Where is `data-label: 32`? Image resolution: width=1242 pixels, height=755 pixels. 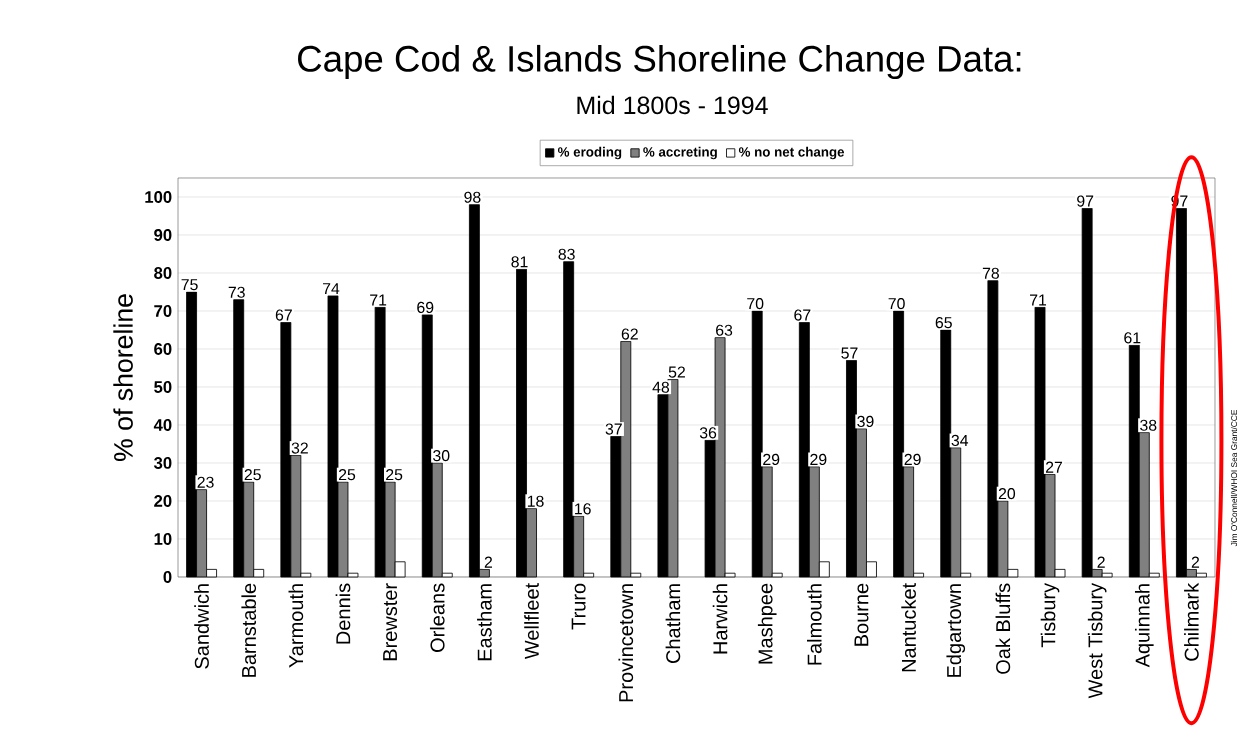
data-label: 32 is located at coordinates (299, 448).